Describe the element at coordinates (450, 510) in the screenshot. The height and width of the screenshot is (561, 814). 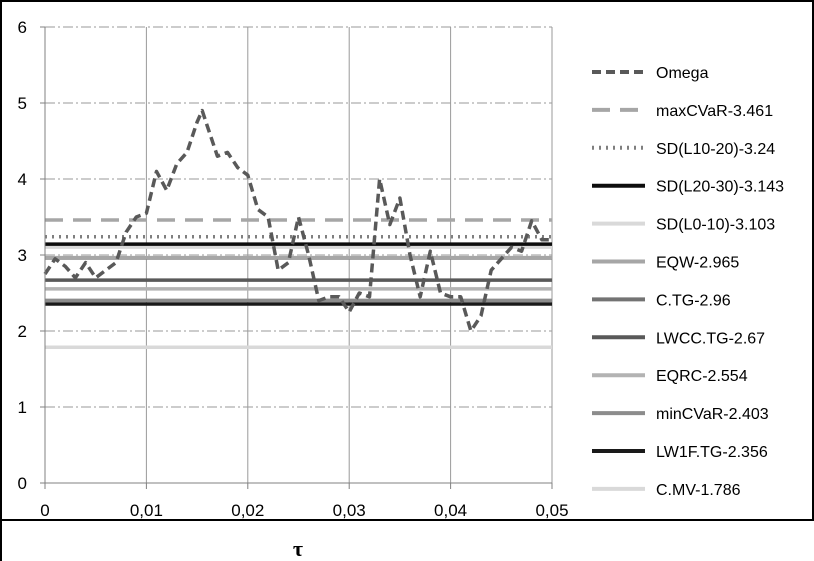
I see `x-tick-label: 0,04` at that location.